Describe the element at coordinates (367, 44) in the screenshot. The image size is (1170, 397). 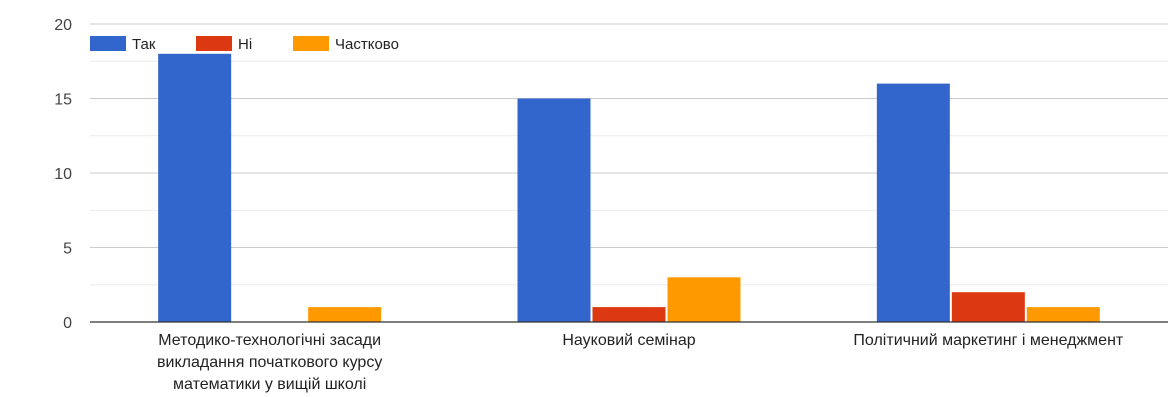
I see `legend-label: Частково` at that location.